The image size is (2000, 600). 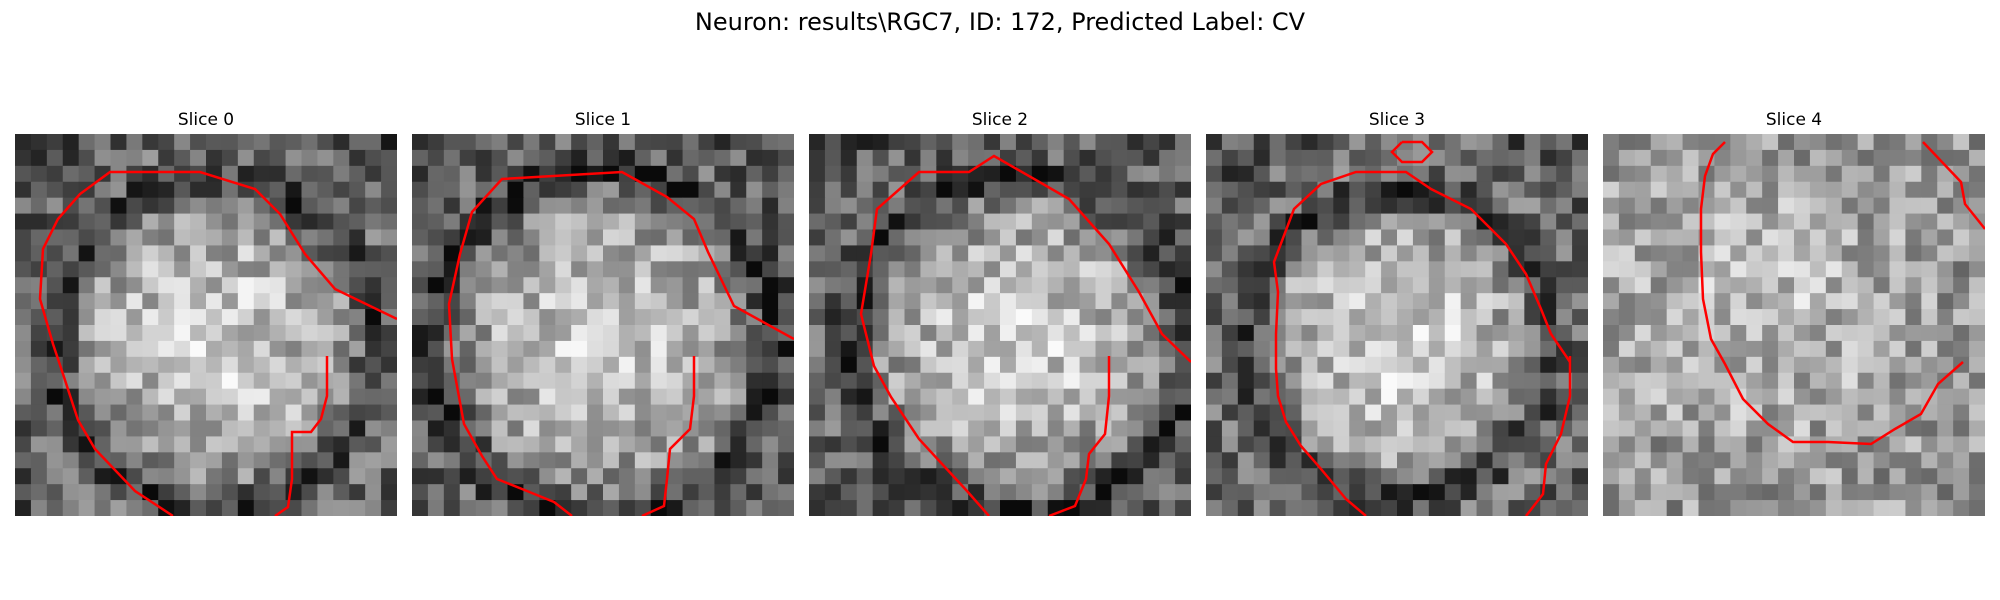 What do you see at coordinates (1000, 120) in the screenshot?
I see `slice-title: Slice 2` at bounding box center [1000, 120].